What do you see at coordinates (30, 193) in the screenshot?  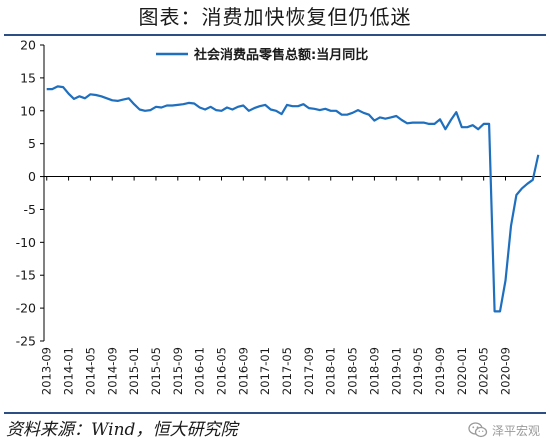 I see `y-axis: -25 -20 -15 -10 -5 0 5 10 15 20` at bounding box center [30, 193].